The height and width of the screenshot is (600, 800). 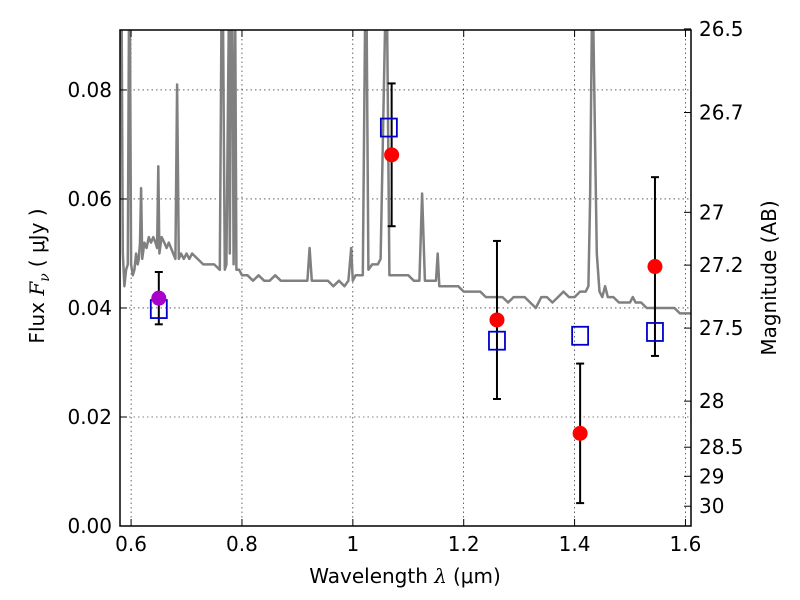 What do you see at coordinates (89, 308) in the screenshot?
I see `y-tick-label: 0.04` at bounding box center [89, 308].